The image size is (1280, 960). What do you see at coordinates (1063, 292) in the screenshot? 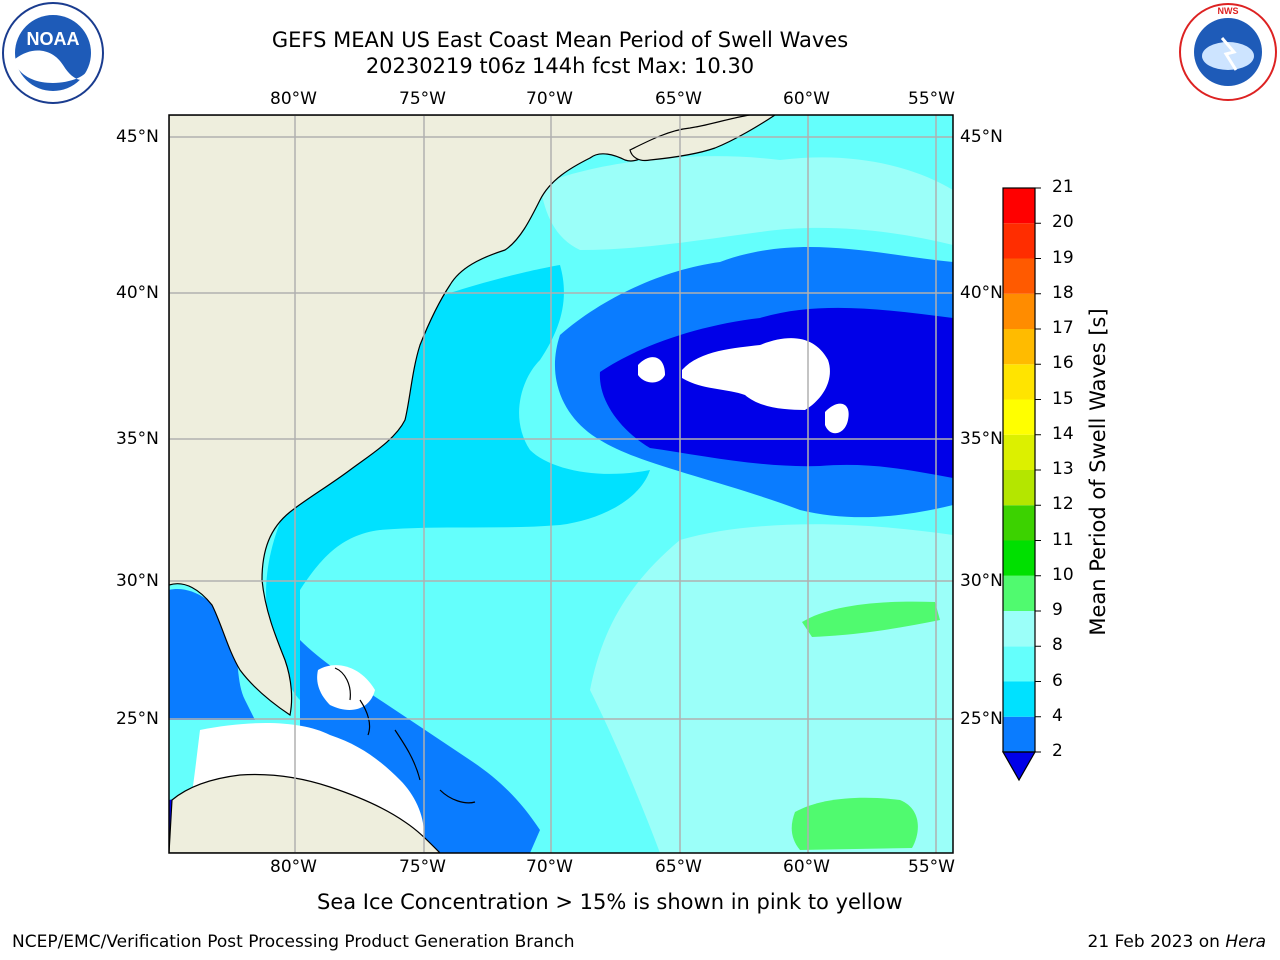
I see `colorbar-tick-label: 18` at bounding box center [1063, 292].